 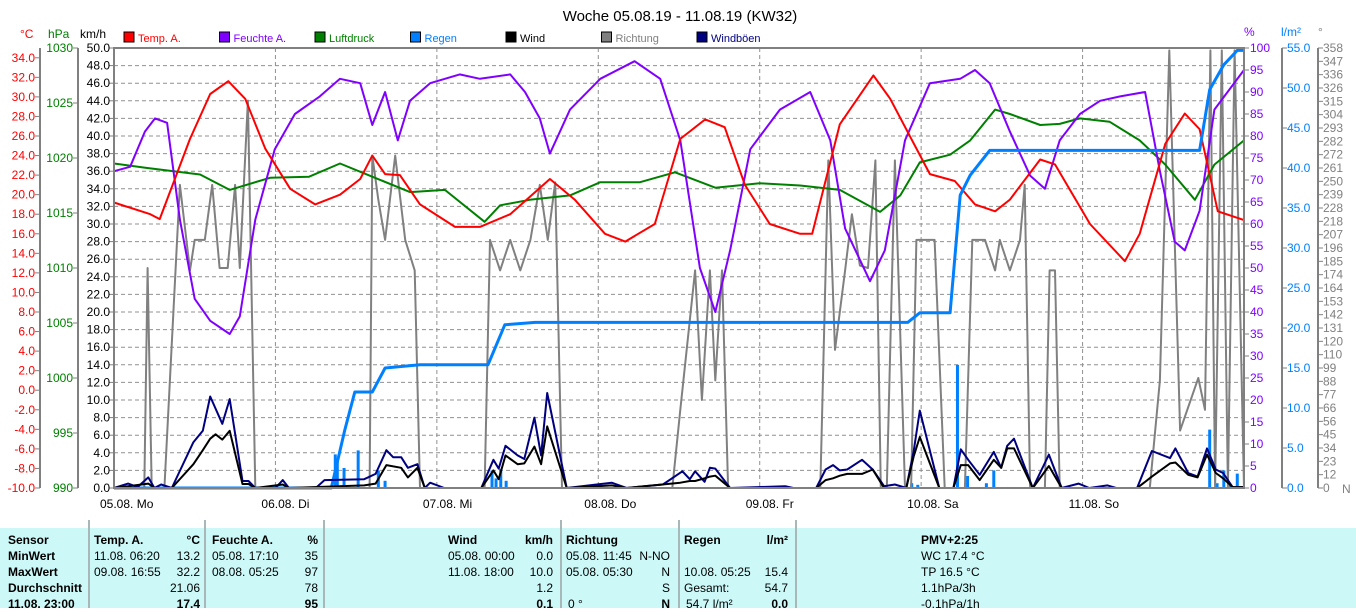 I want to click on row-label-min: MinWert, so click(x=32, y=556).